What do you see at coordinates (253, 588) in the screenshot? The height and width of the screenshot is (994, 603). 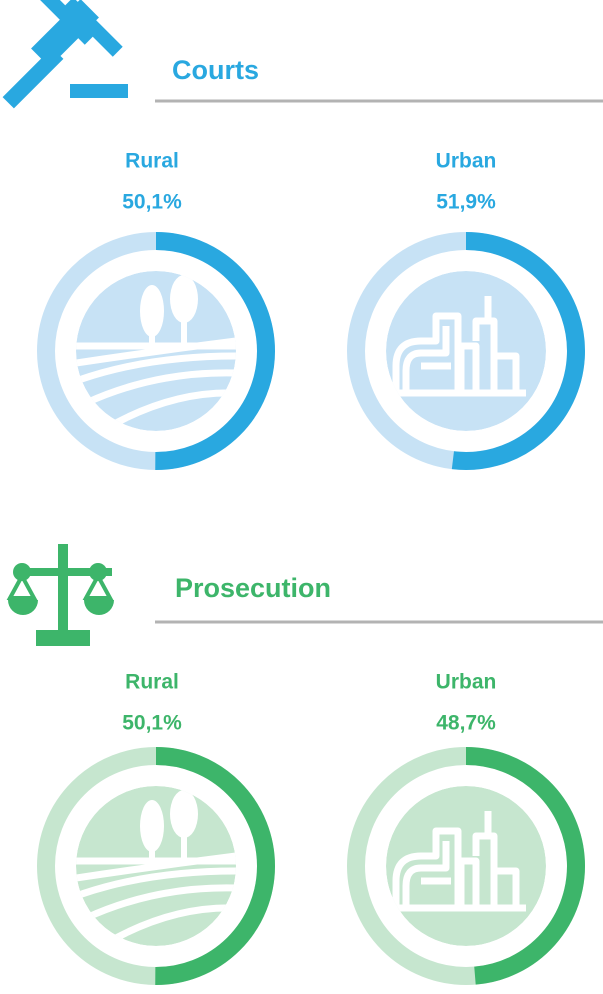 I see `section-title: Prosecution` at bounding box center [253, 588].